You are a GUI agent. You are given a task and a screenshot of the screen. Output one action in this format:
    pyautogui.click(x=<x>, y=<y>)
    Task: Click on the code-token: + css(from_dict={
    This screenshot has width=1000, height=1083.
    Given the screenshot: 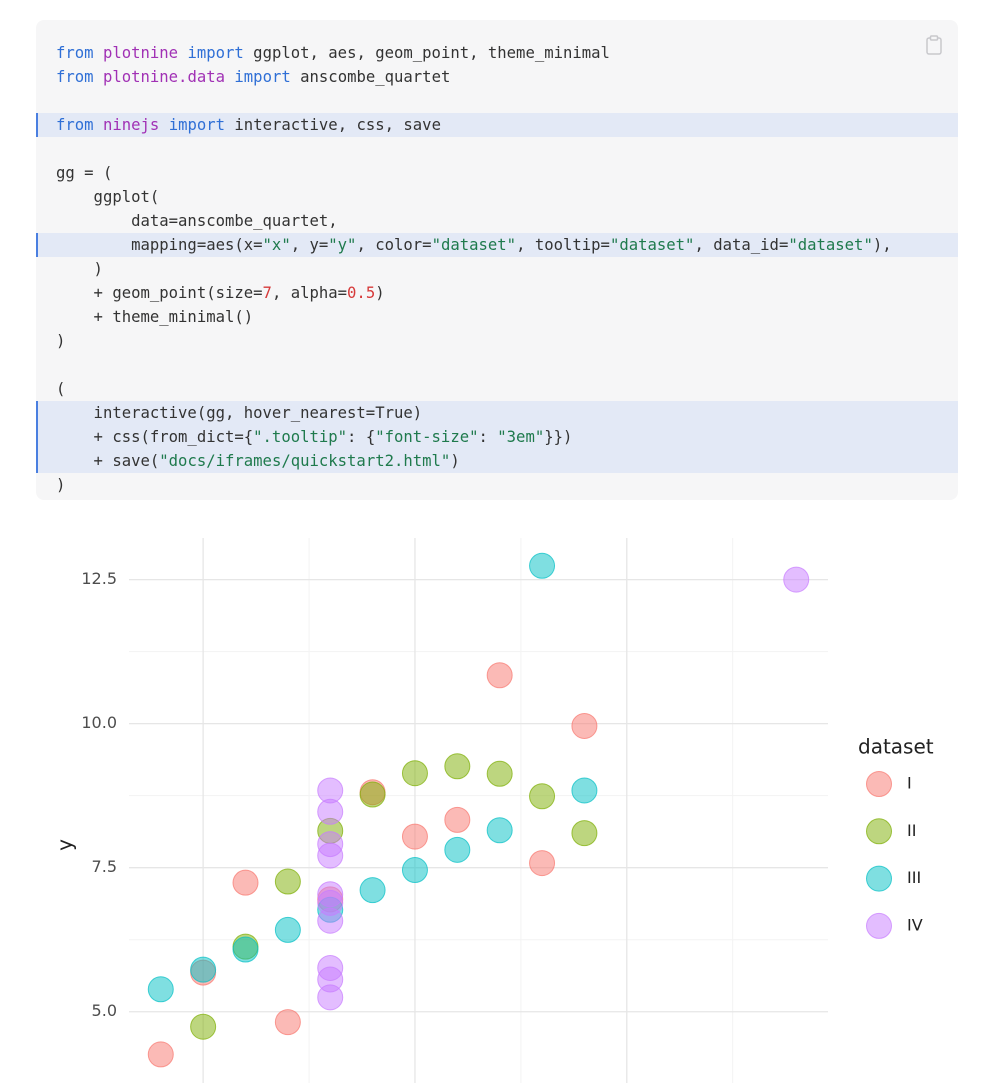 What is the action you would take?
    pyautogui.click(x=155, y=437)
    